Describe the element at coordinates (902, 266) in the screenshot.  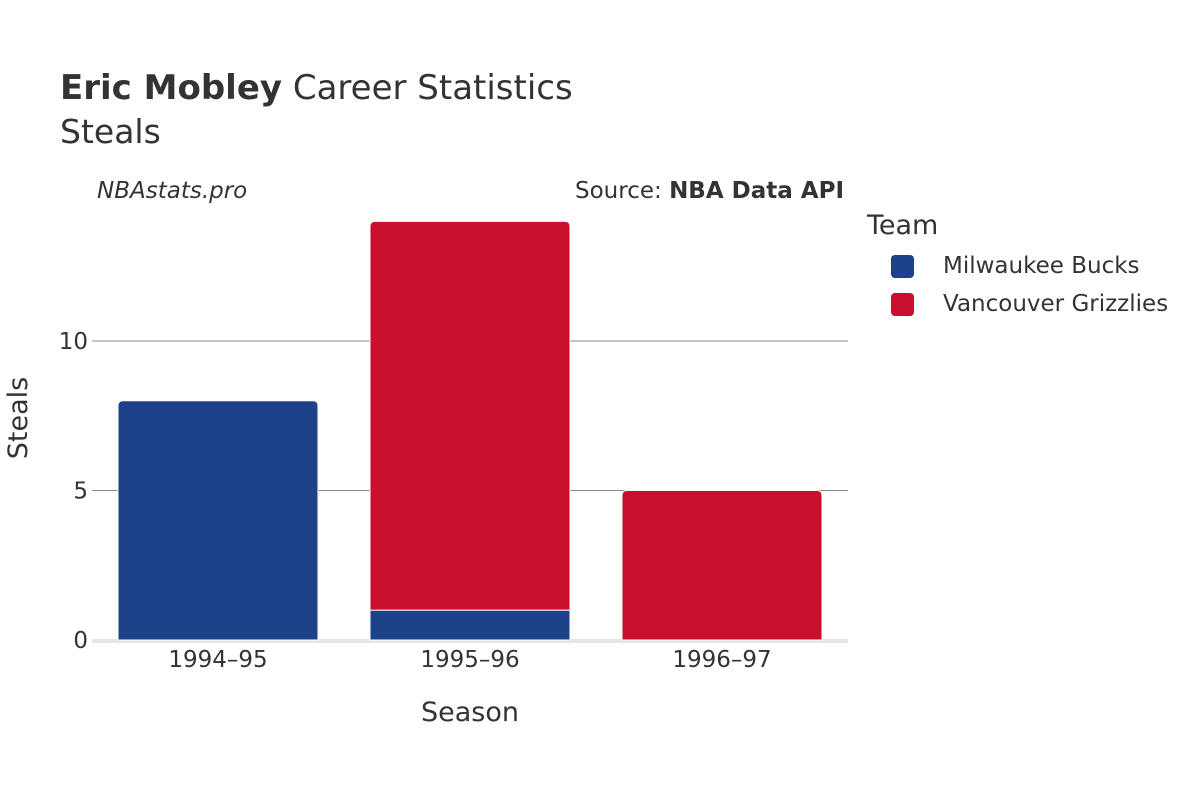
I see `legend-swatch-milwaukee-bucks` at that location.